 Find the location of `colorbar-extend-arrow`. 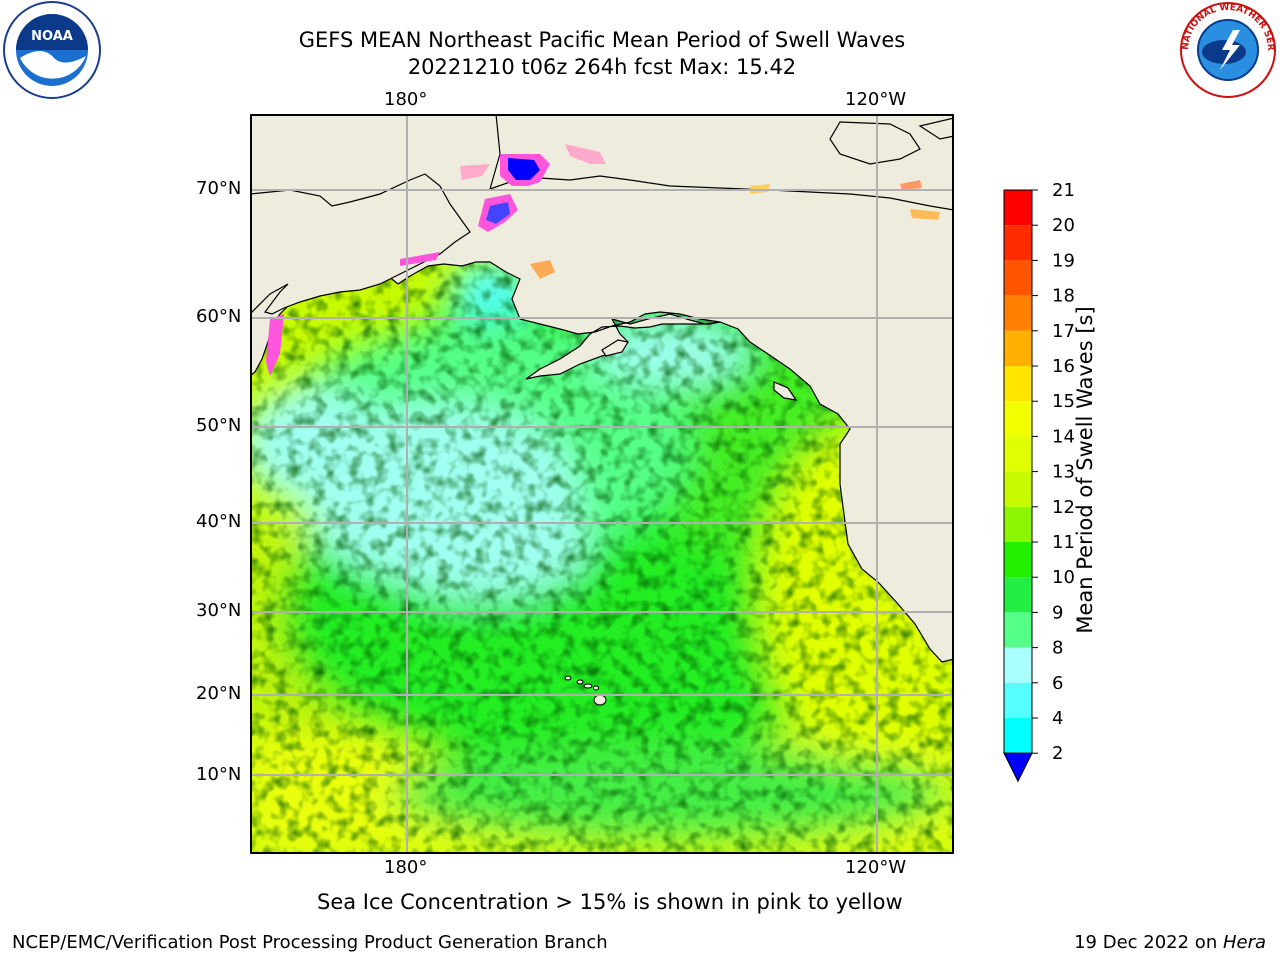

colorbar-extend-arrow is located at coordinates (1018, 767).